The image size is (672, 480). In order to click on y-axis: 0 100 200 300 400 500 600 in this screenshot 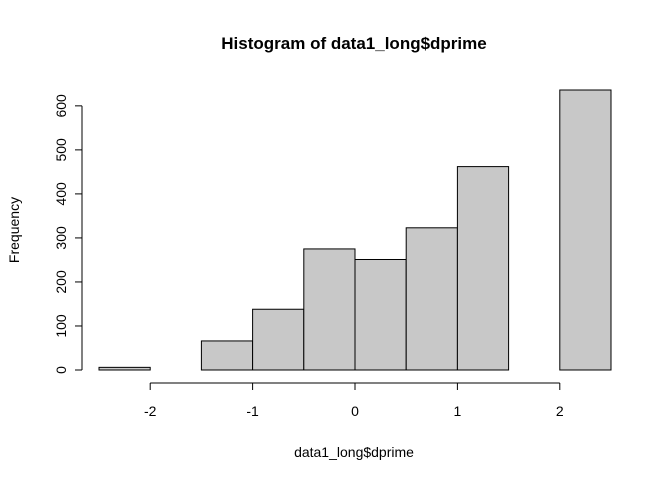, I will do `click(68, 234)`.